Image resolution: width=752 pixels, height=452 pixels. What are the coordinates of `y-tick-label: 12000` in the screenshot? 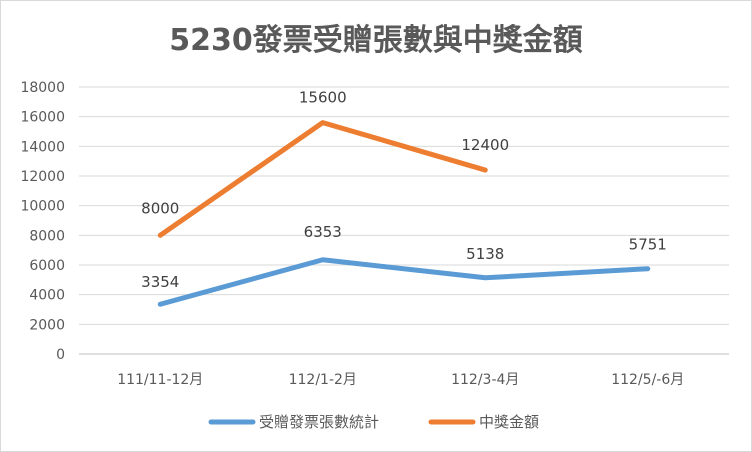 It's located at (42, 177).